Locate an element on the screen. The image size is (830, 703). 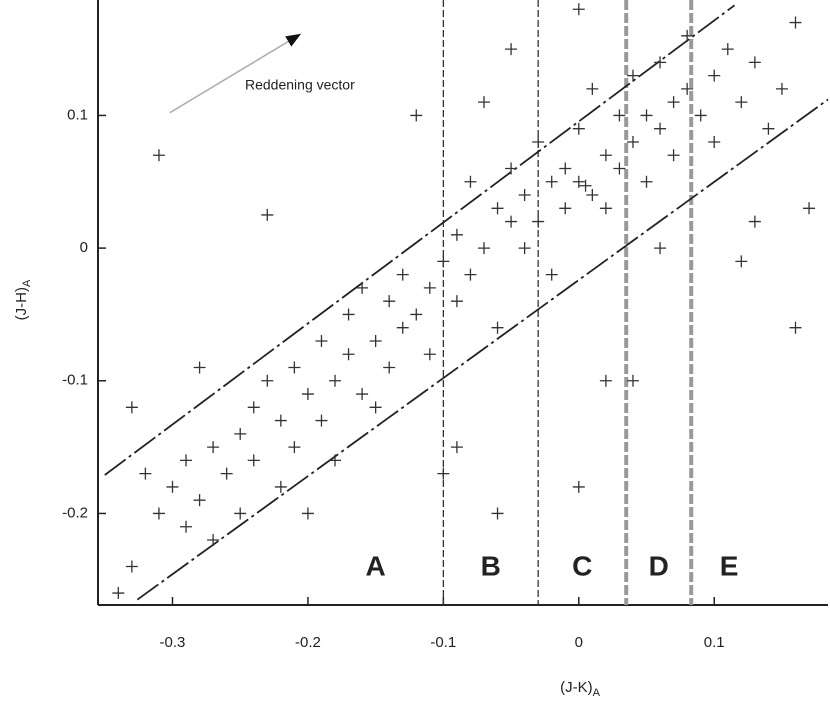
region-label: C is located at coordinates (582, 565).